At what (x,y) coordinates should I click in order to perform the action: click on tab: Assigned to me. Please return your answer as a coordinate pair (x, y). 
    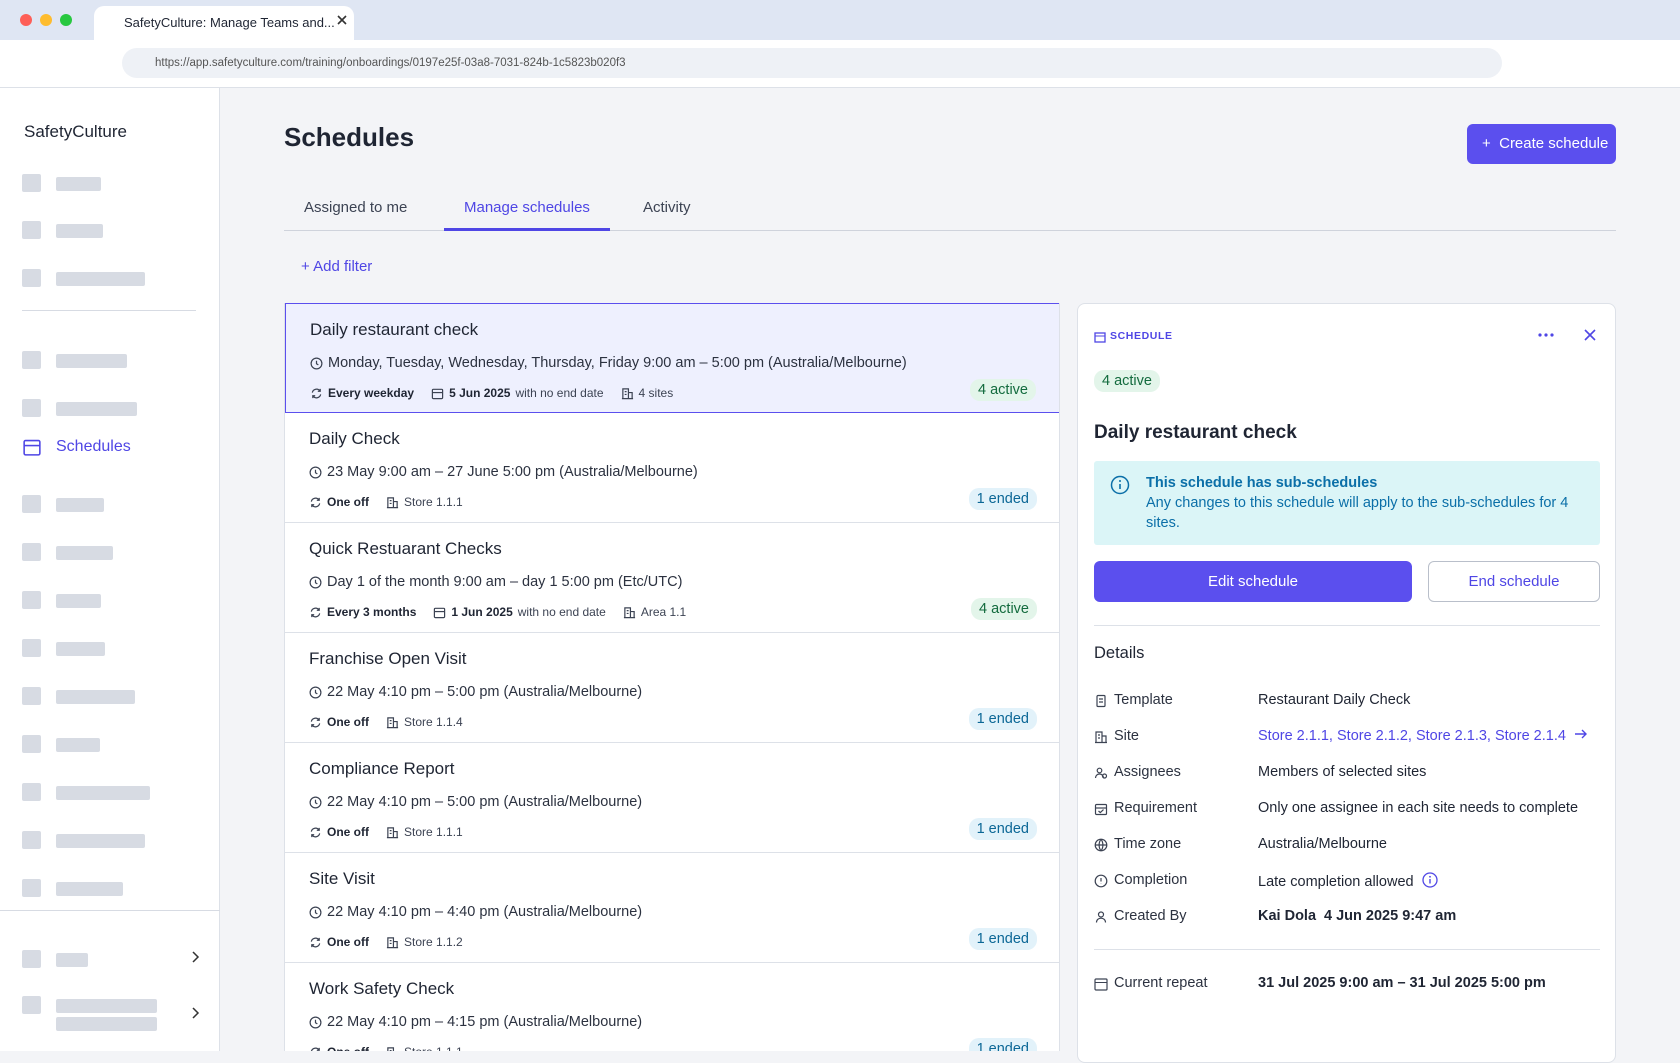
    Looking at the image, I should click on (356, 207).